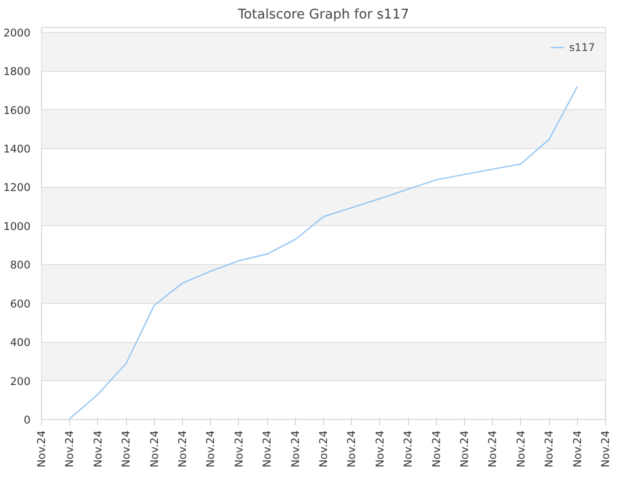  What do you see at coordinates (17, 71) in the screenshot?
I see `y-tick-label: 1800` at bounding box center [17, 71].